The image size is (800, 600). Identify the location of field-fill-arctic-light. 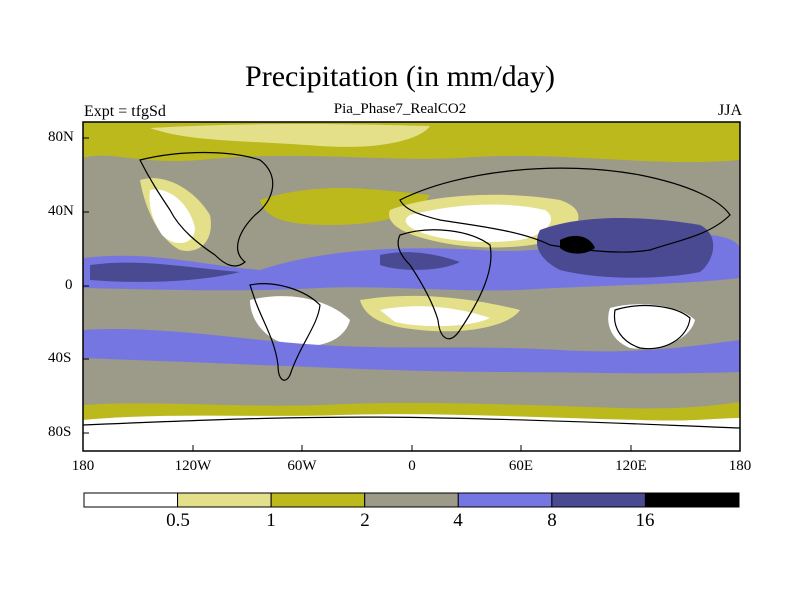
(290, 135).